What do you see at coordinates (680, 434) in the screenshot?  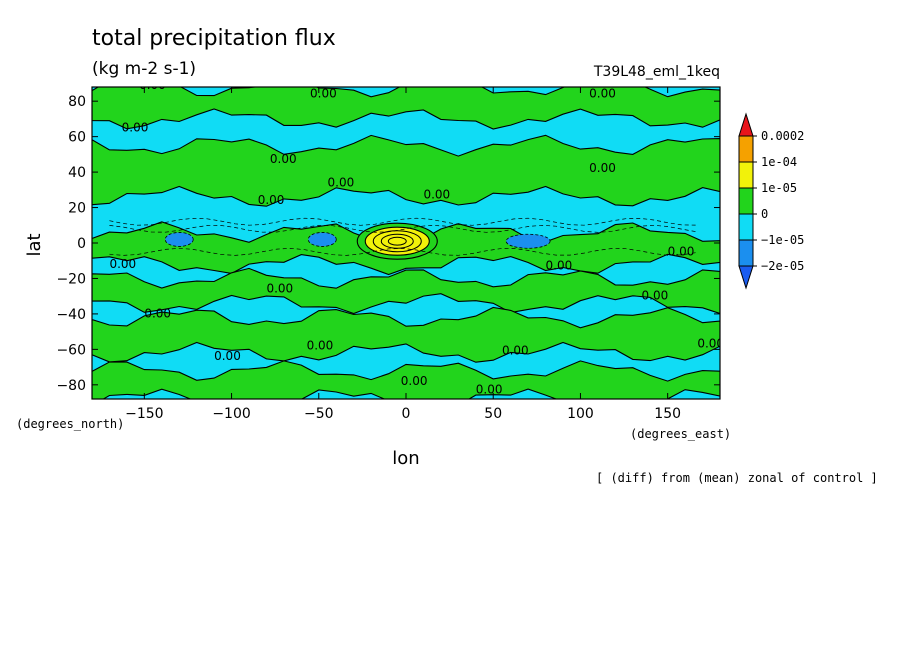 I see `x-units-label: (degrees_east)` at bounding box center [680, 434].